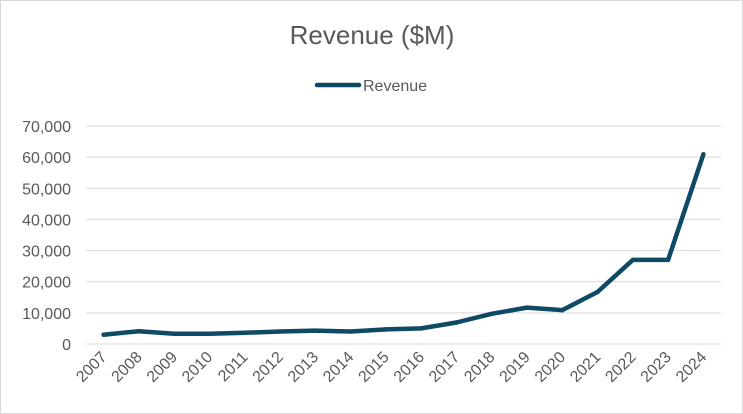 The width and height of the screenshot is (743, 414). I want to click on x-tick-label: 2024, so click(691, 367).